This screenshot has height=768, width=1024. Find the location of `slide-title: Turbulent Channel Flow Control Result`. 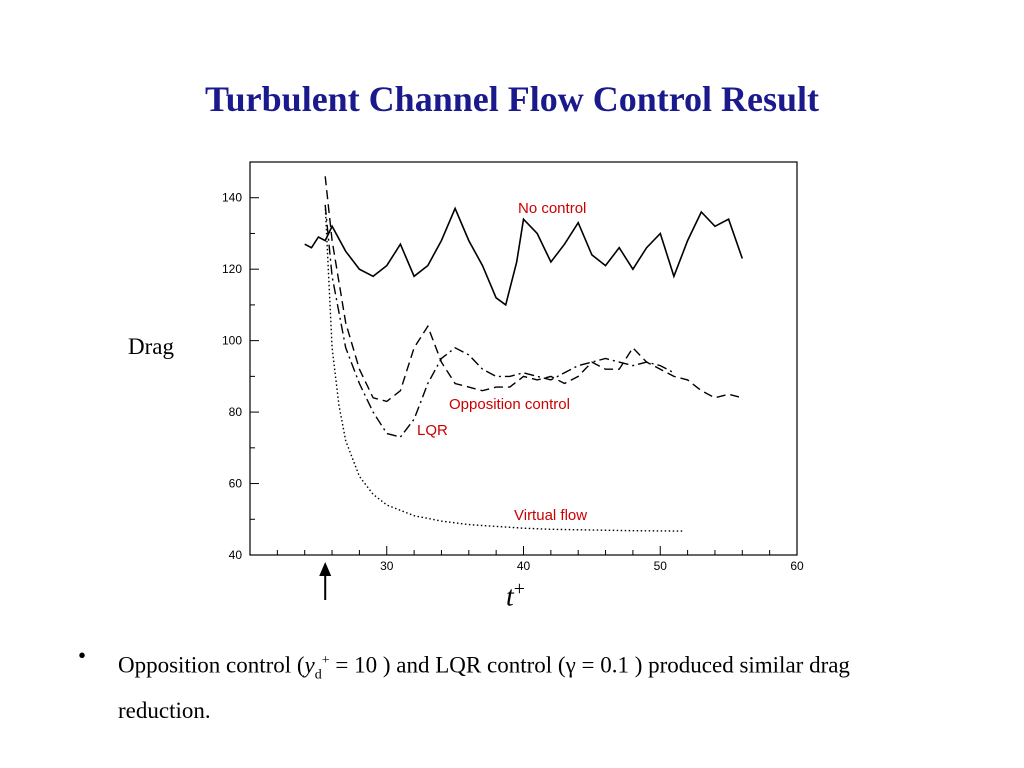

slide-title: Turbulent Channel Flow Control Result is located at coordinates (512, 99).